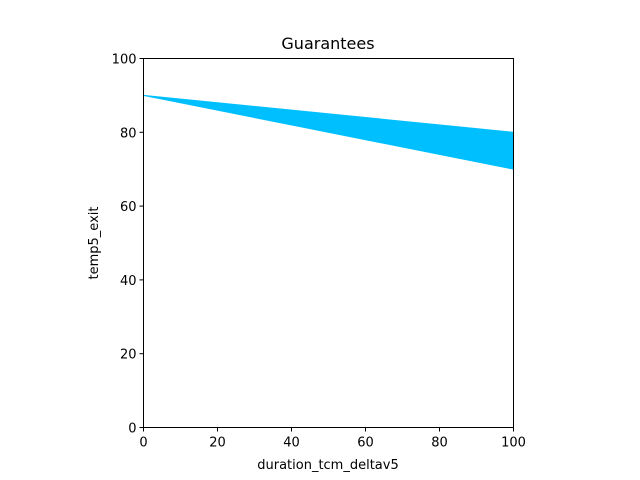 The height and width of the screenshot is (480, 640). What do you see at coordinates (132, 429) in the screenshot?
I see `y-tick-label: 0` at bounding box center [132, 429].